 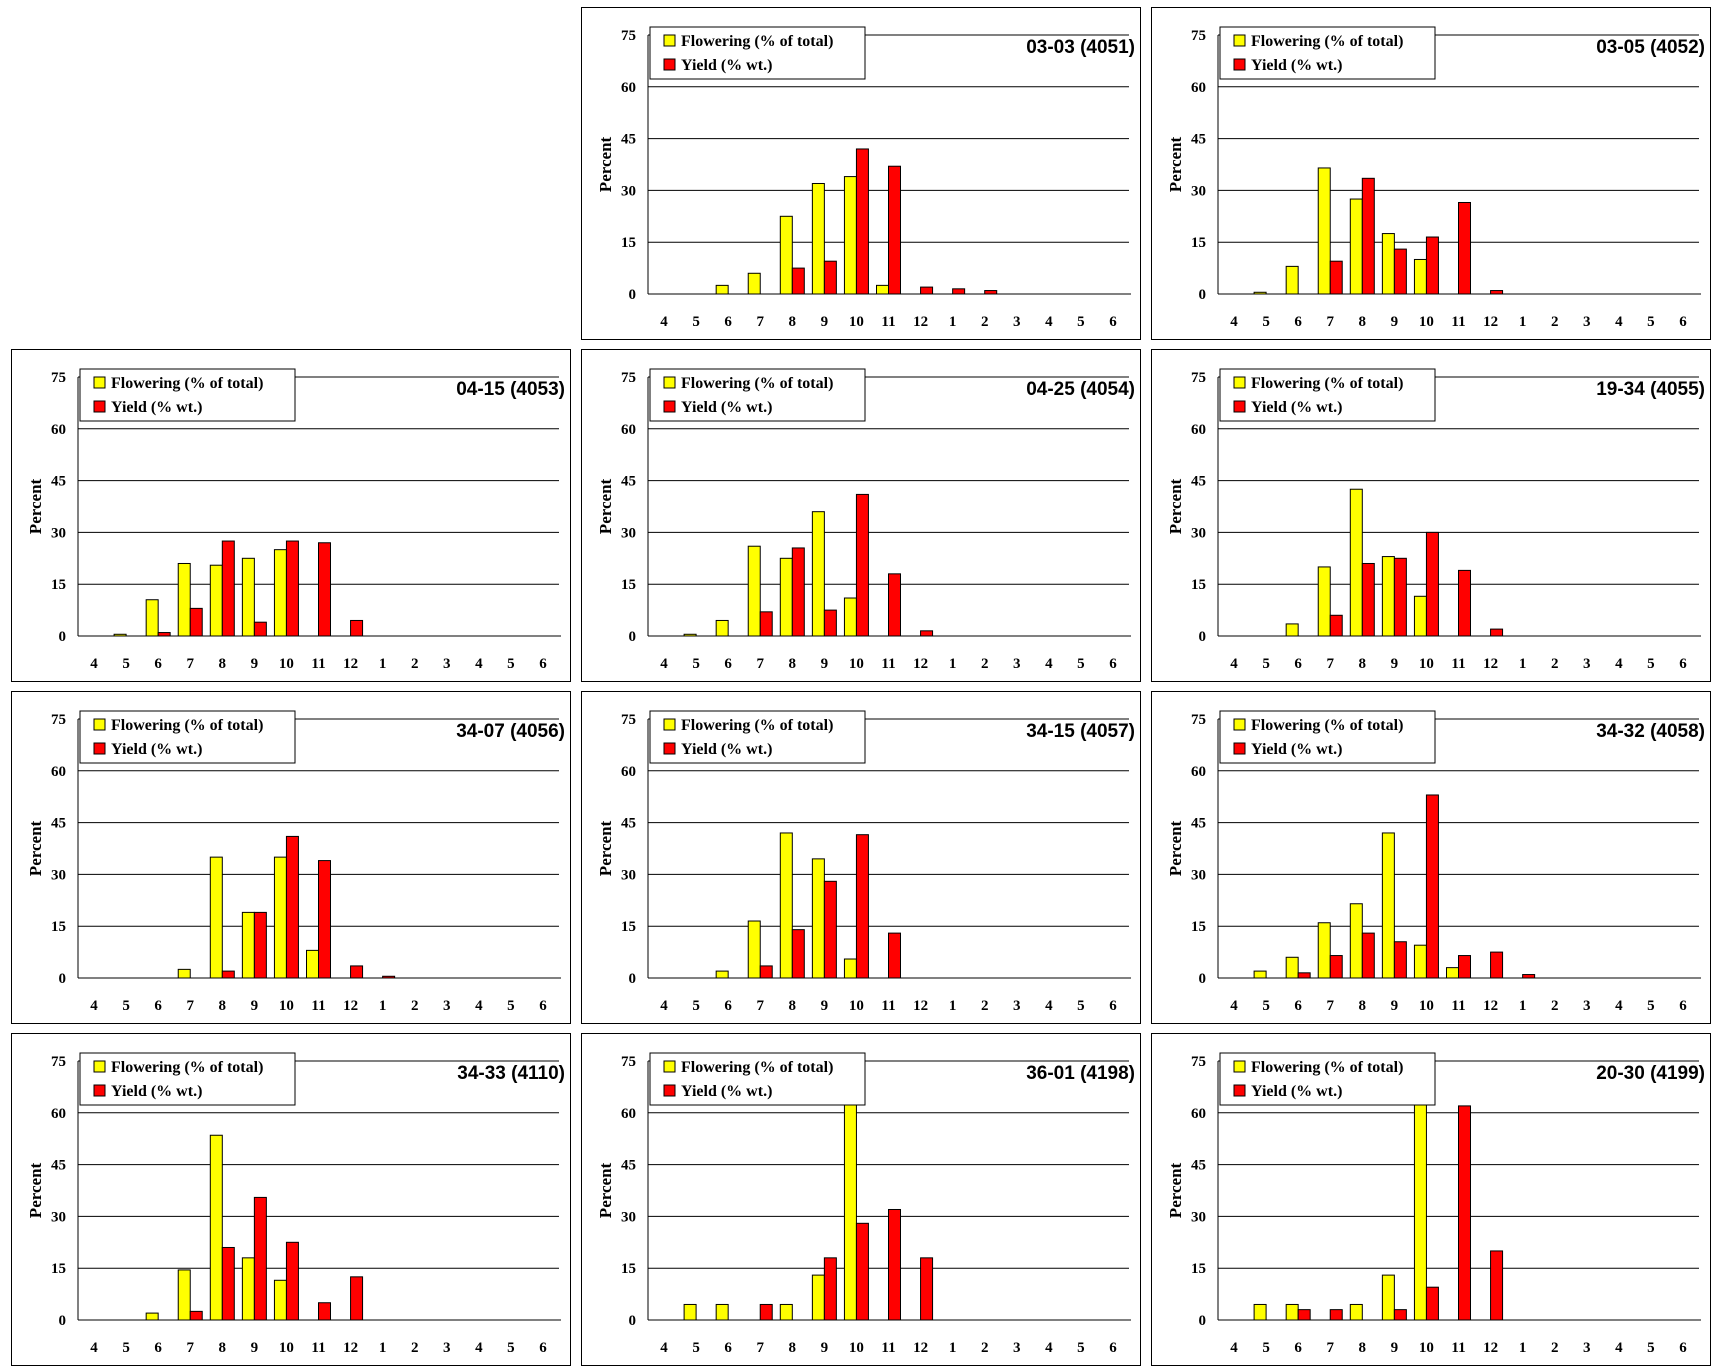 I want to click on legend-label: Yield (% wt.), so click(x=156, y=1091).